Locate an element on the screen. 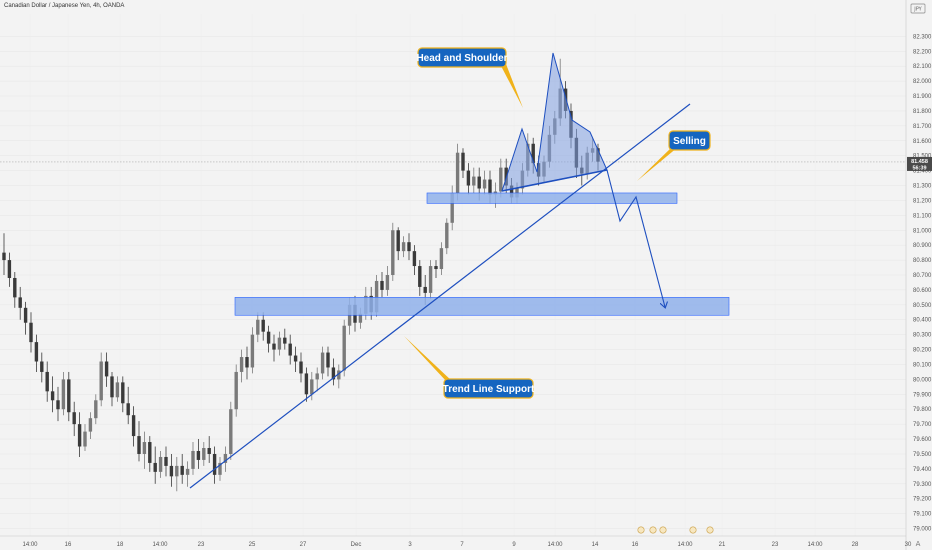 The image size is (932, 550). neckline is located at coordinates (554, 180).